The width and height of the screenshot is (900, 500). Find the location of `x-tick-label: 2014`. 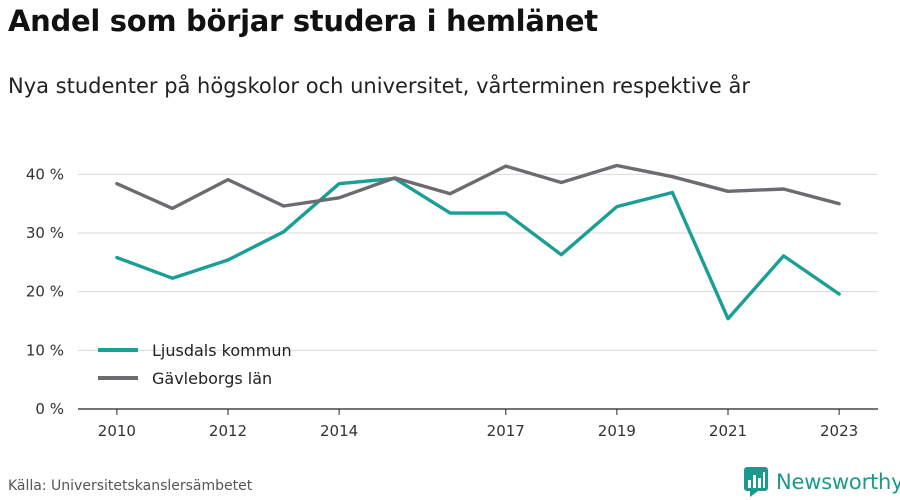

x-tick-label: 2014 is located at coordinates (339, 431).